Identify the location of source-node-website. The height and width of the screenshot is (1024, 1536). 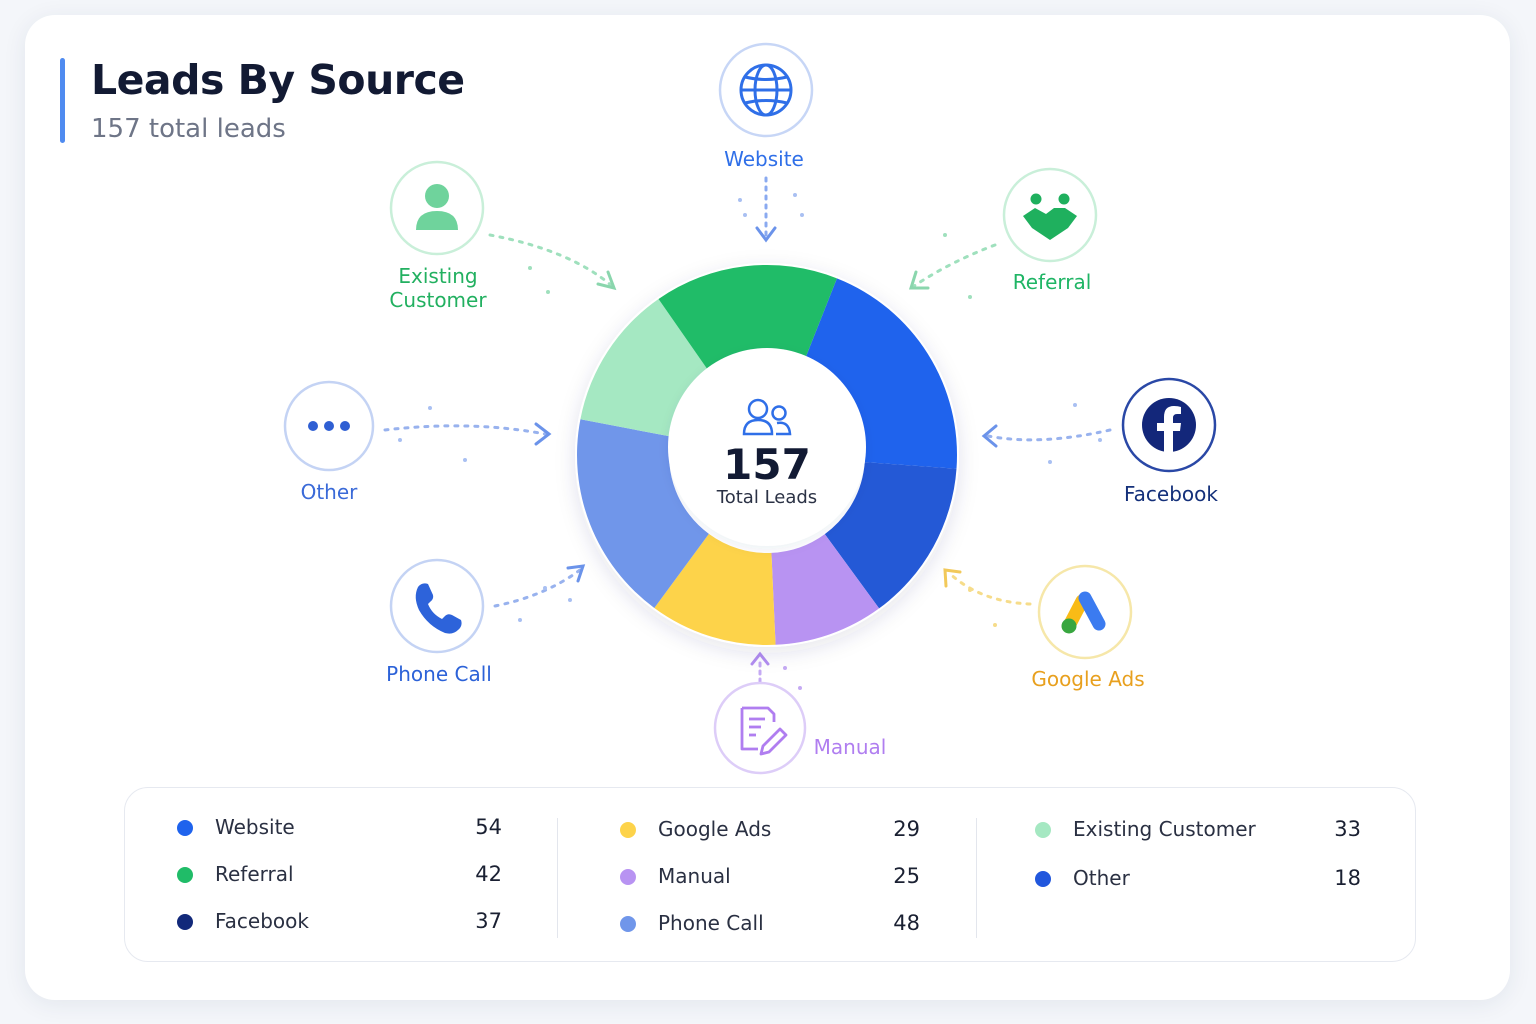
(766, 90).